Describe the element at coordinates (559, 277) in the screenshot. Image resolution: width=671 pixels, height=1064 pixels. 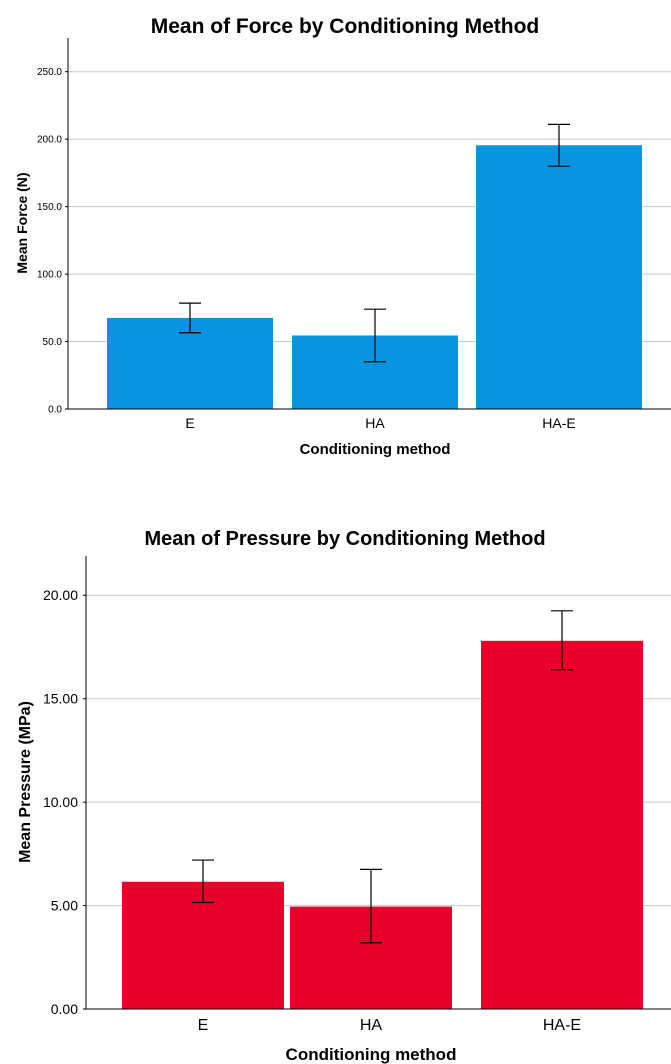
I see `force-bar-ha-e` at that location.